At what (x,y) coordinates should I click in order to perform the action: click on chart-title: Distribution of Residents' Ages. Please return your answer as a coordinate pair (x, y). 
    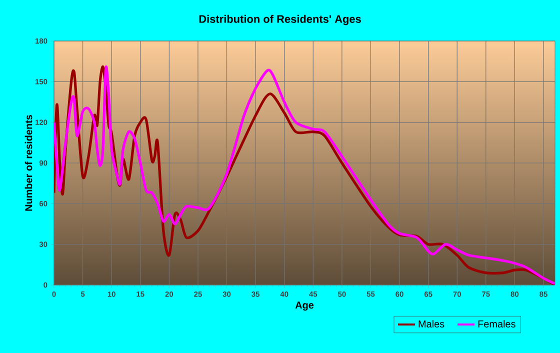
    Looking at the image, I should click on (280, 20).